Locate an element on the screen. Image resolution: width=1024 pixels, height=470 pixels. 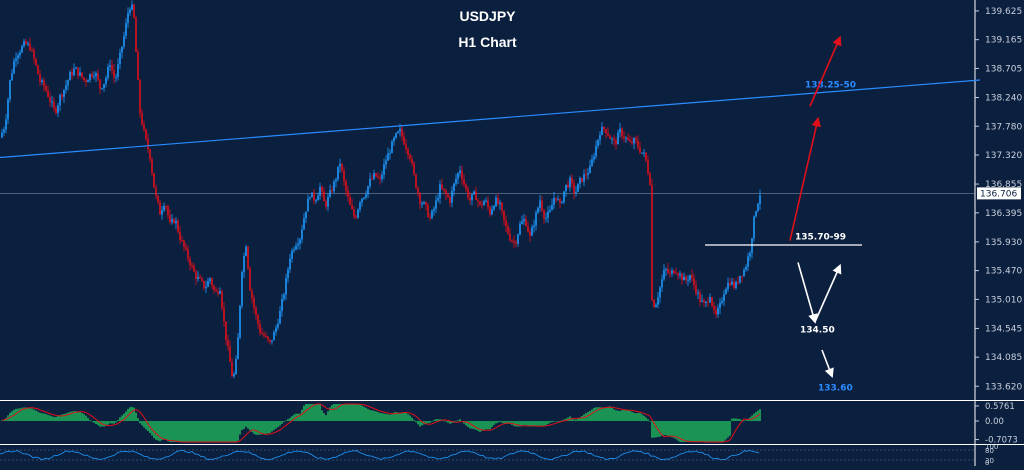
oscillator2-tick-label: 30 is located at coordinates (989, 461).